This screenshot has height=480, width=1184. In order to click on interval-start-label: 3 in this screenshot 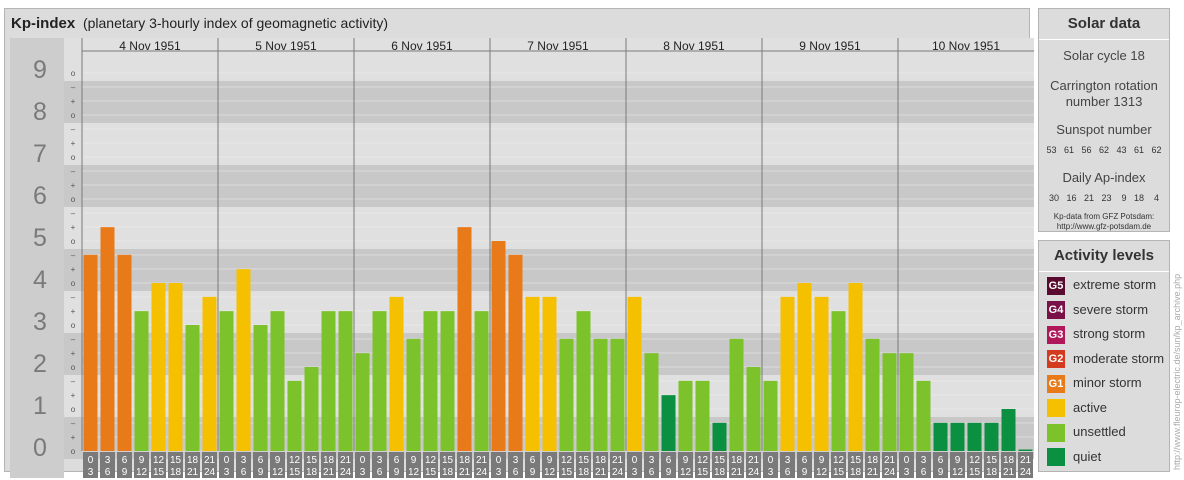, I will do `click(108, 460)`.